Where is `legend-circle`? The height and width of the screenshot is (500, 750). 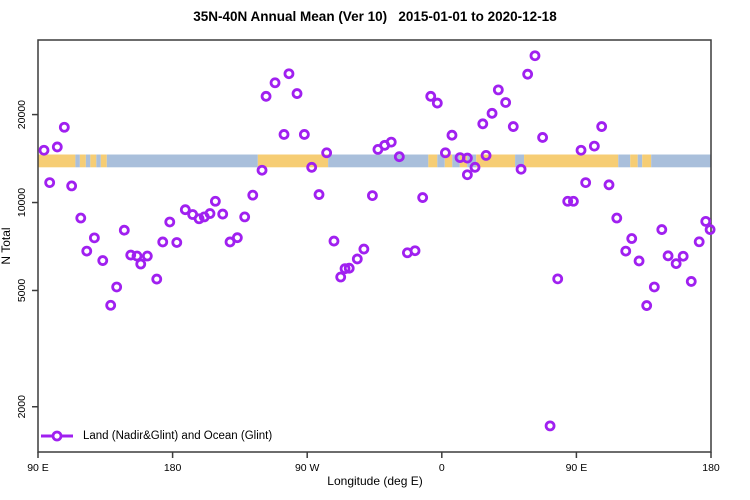 legend-circle is located at coordinates (57, 436).